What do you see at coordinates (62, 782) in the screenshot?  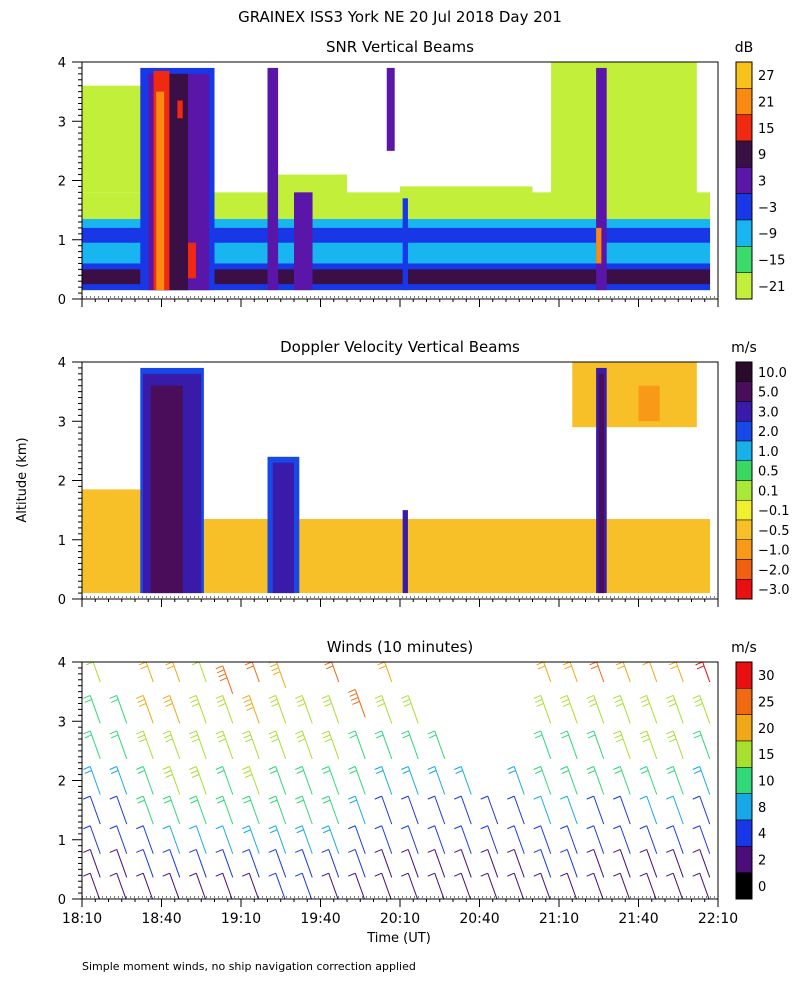 I see `y-tick-label: 2` at bounding box center [62, 782].